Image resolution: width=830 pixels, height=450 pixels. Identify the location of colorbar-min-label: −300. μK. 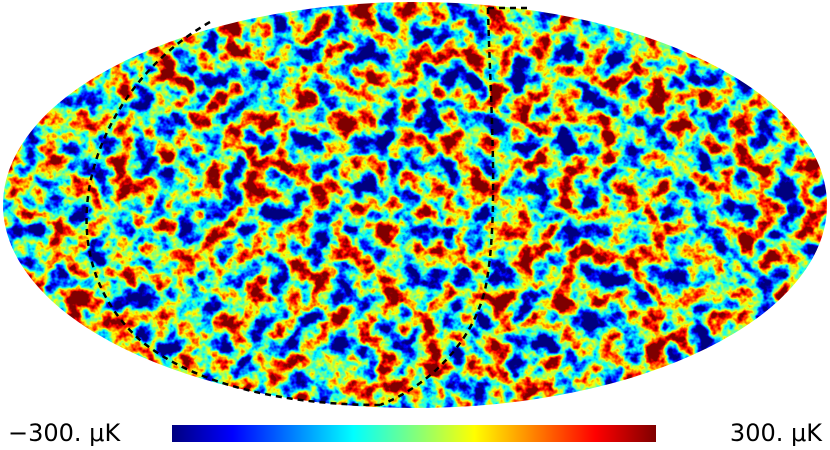
(64, 433).